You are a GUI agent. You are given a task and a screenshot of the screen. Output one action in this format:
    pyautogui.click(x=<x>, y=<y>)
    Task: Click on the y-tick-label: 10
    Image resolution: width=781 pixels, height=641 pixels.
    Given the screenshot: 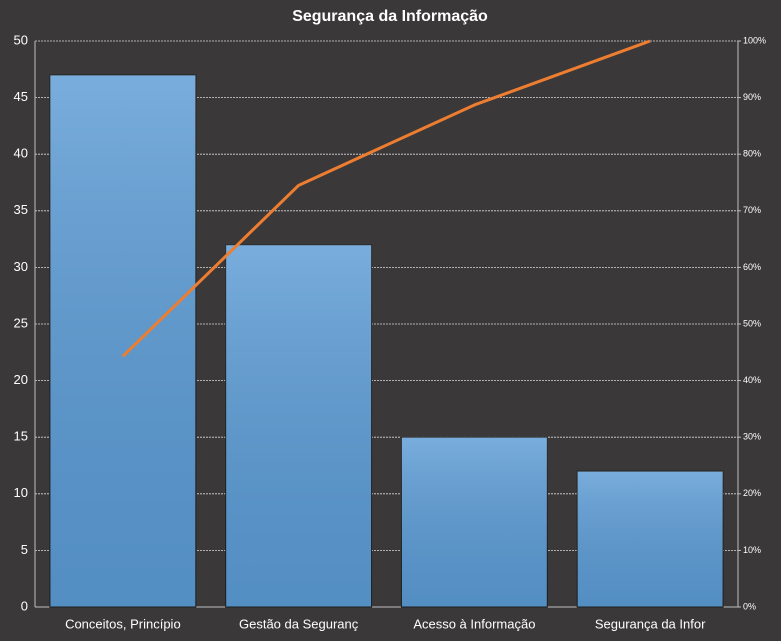 What is the action you would take?
    pyautogui.click(x=21, y=492)
    